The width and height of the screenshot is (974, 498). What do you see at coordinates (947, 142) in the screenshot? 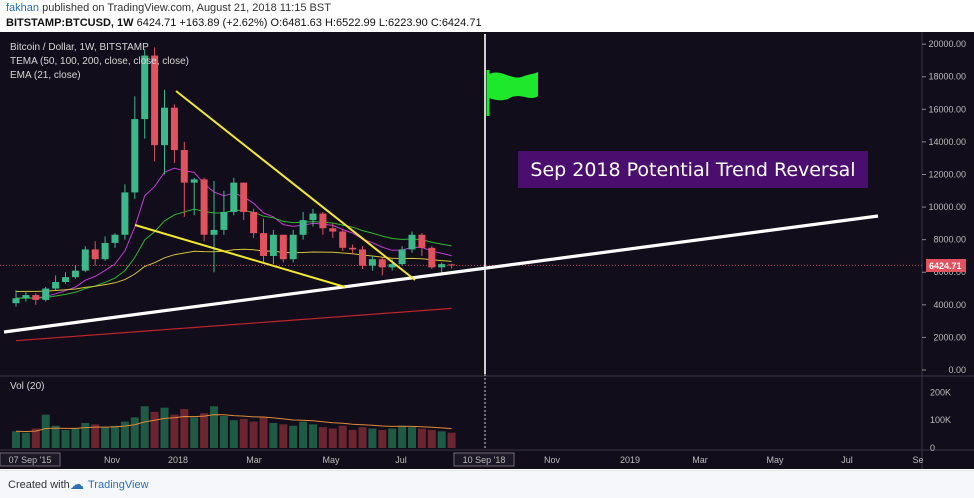
I see `y-tick-label: 14000.00` at bounding box center [947, 142].